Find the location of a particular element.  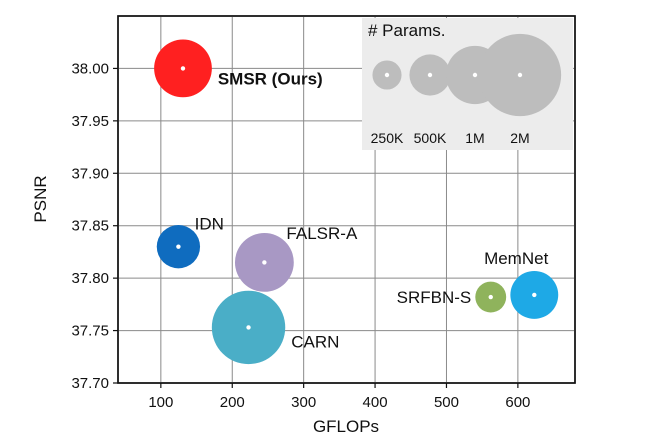

point-label-memnet: MemNet is located at coordinates (516, 258).